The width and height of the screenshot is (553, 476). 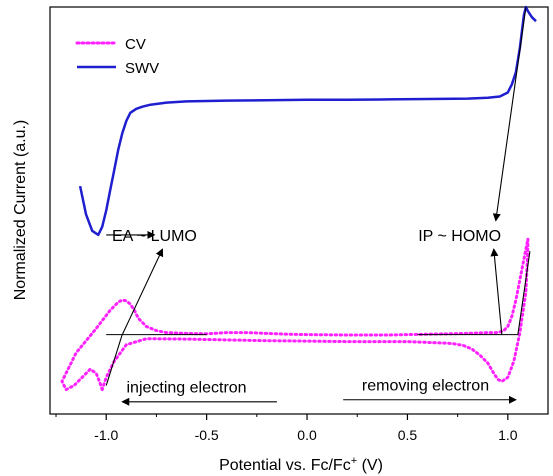 I want to click on legend: CV SWV, so click(x=117, y=56).